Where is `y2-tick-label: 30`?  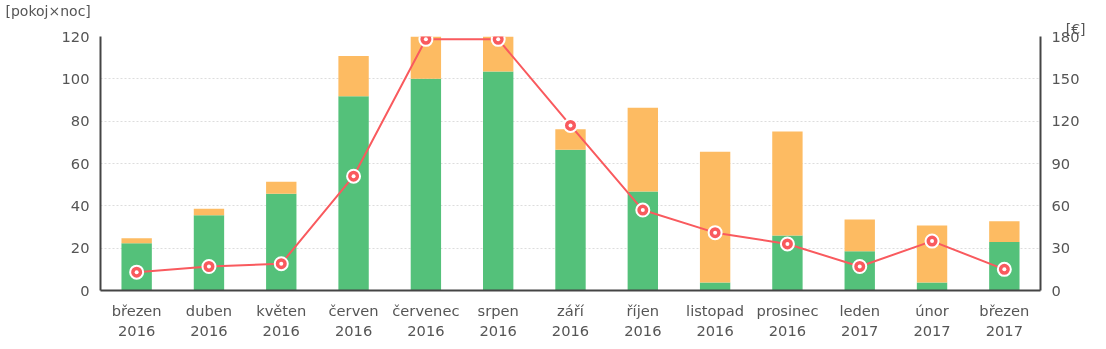 y2-tick-label: 30 is located at coordinates (1061, 248).